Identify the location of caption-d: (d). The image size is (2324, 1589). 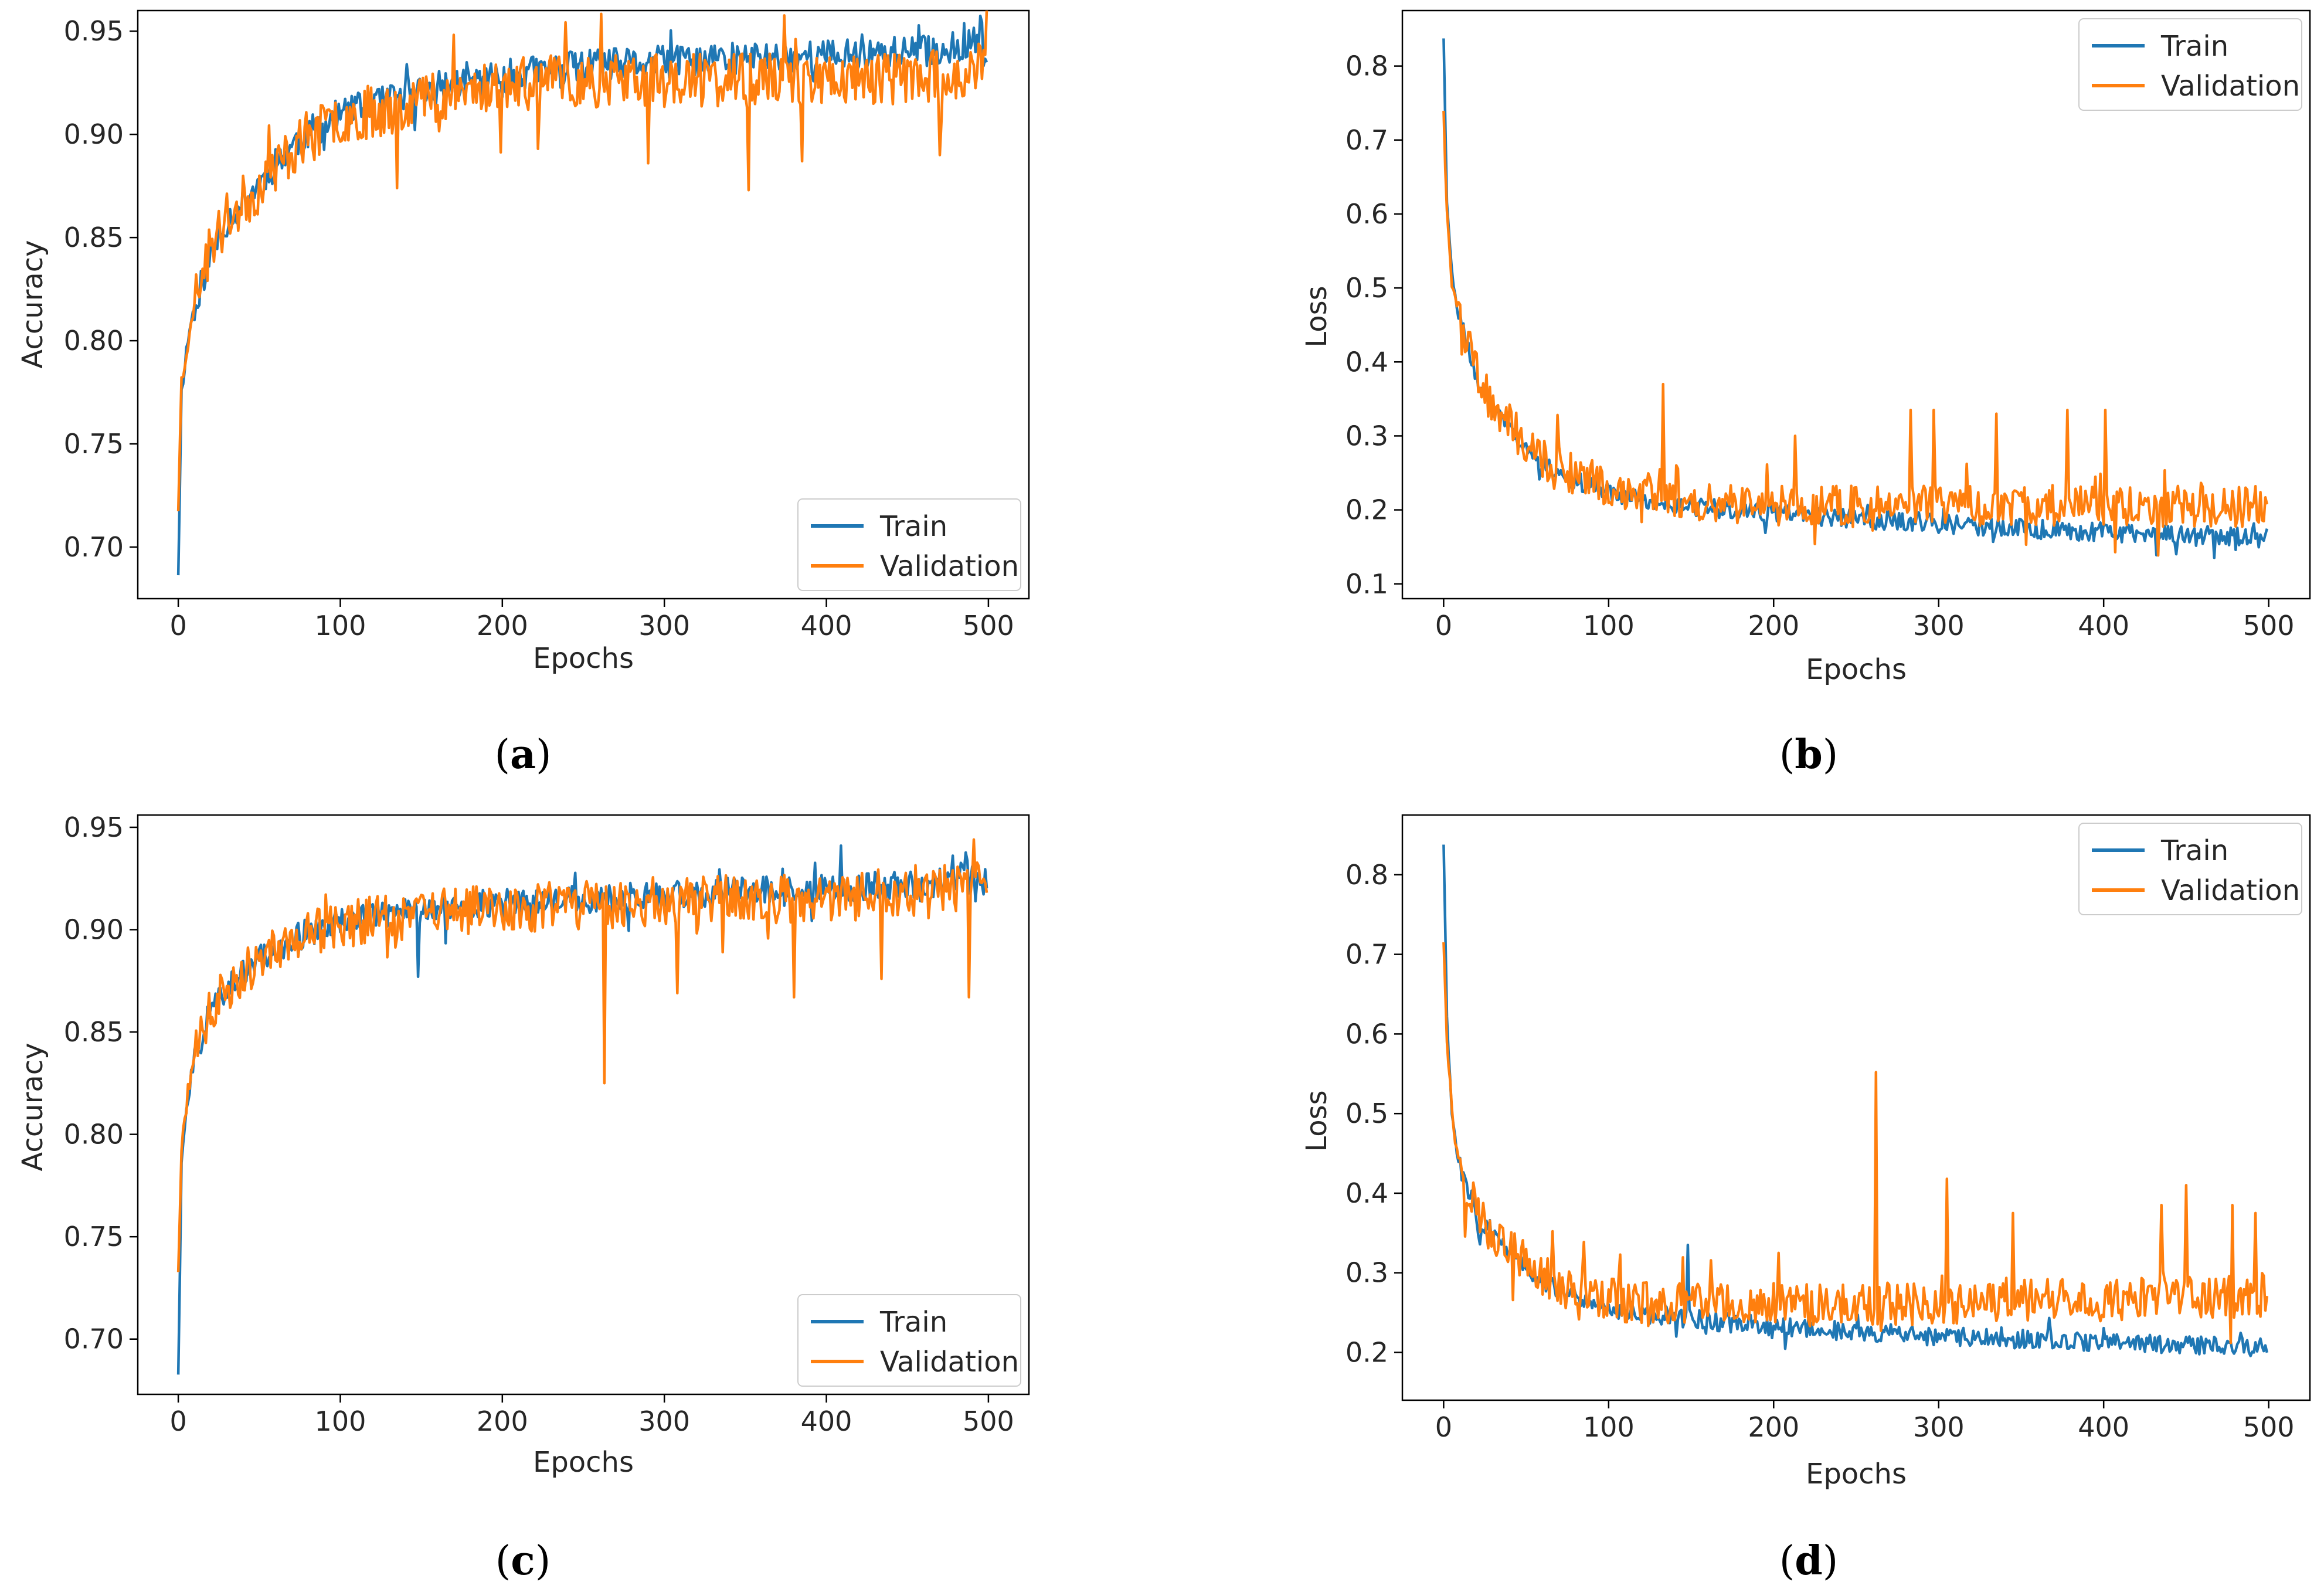
(1809, 1561).